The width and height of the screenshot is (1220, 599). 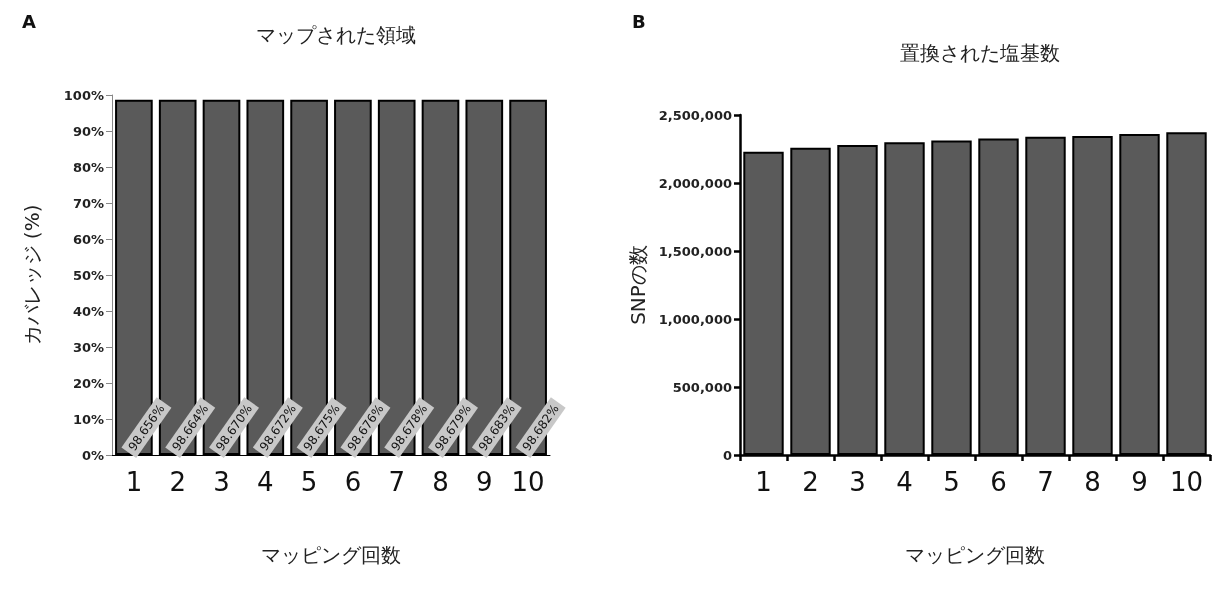 What do you see at coordinates (637, 285) in the screenshot?
I see `y-axis-title: SNPの数` at bounding box center [637, 285].